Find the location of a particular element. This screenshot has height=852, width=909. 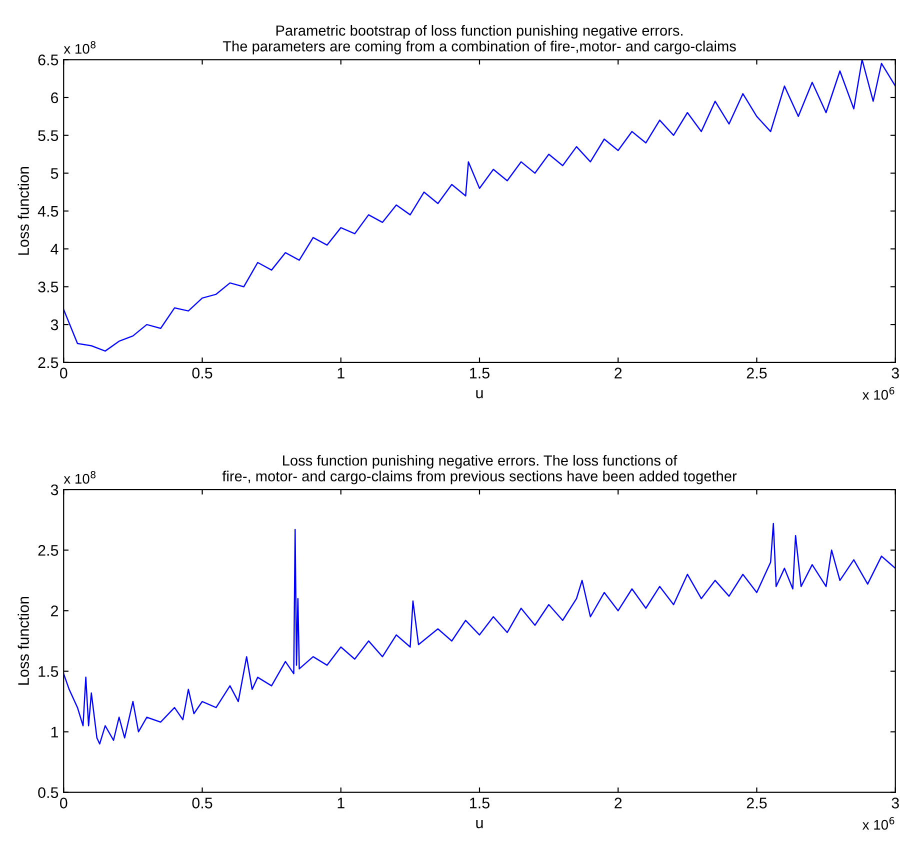

y-tick-label: 1 is located at coordinates (54, 732).